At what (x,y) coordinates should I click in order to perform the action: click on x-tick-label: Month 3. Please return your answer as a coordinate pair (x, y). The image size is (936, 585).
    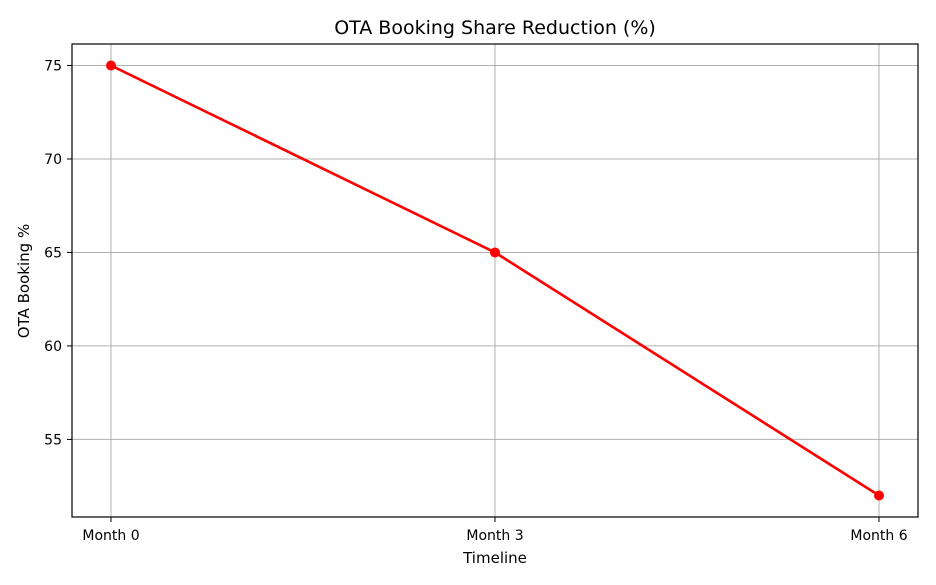
    Looking at the image, I should click on (494, 536).